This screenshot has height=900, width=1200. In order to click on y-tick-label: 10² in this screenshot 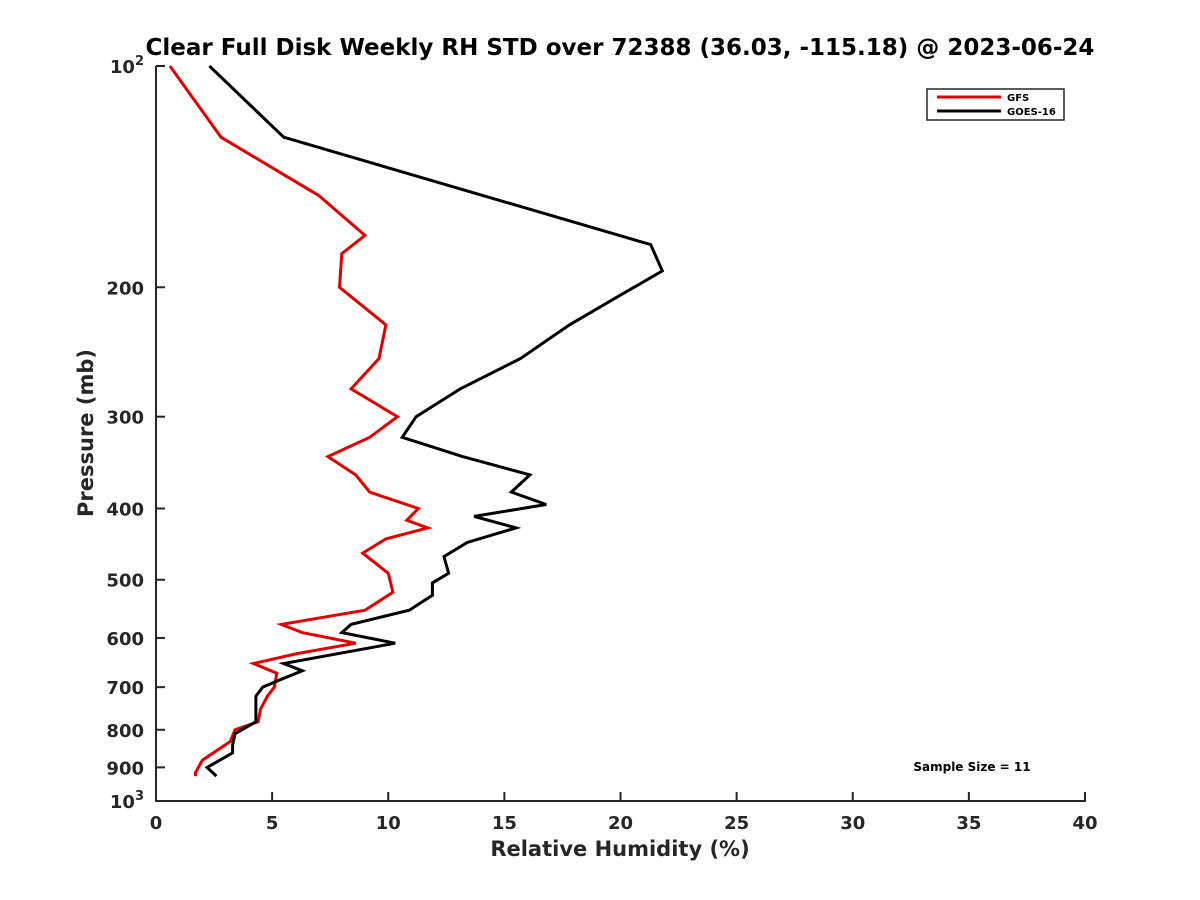, I will do `click(127, 66)`.